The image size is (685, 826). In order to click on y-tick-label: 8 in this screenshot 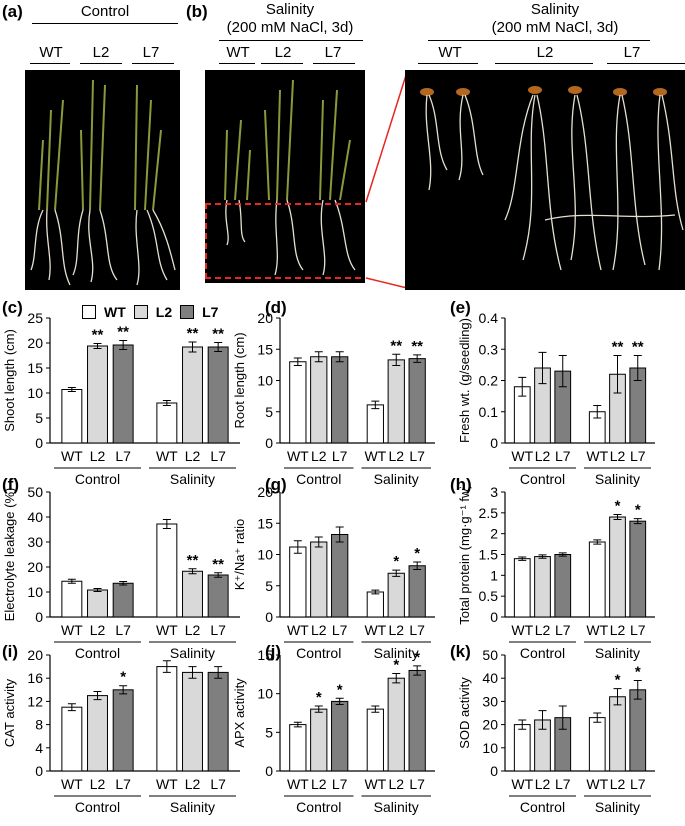, I will do `click(39, 725)`.